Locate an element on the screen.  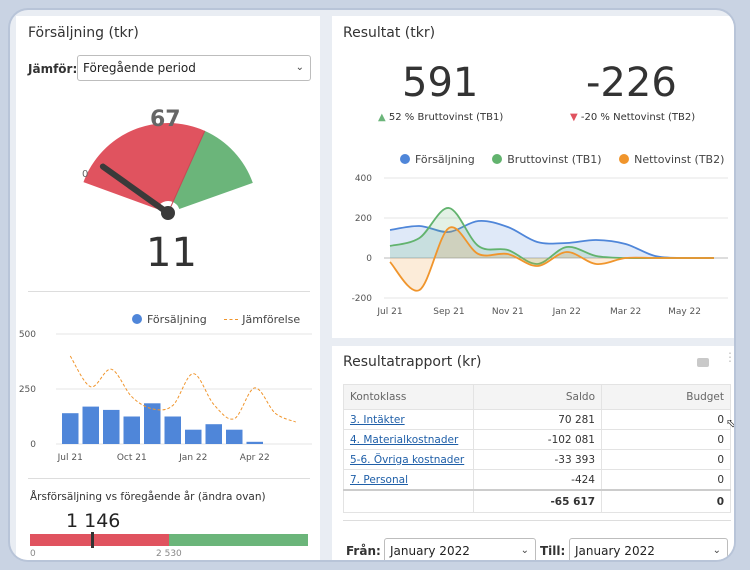
result-title: Resultat (tkr) is located at coordinates (389, 33).